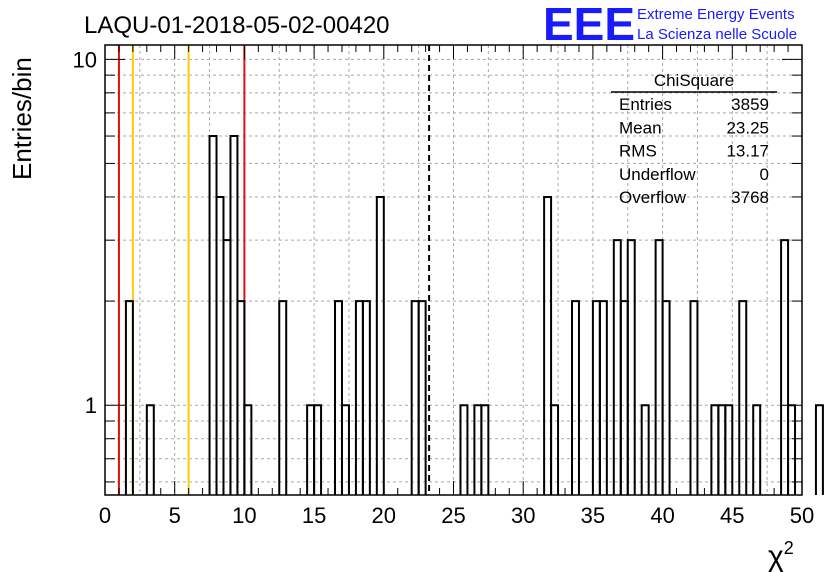 Image resolution: width=836 pixels, height=572 pixels. I want to click on x-tick-label: 40, so click(662, 515).